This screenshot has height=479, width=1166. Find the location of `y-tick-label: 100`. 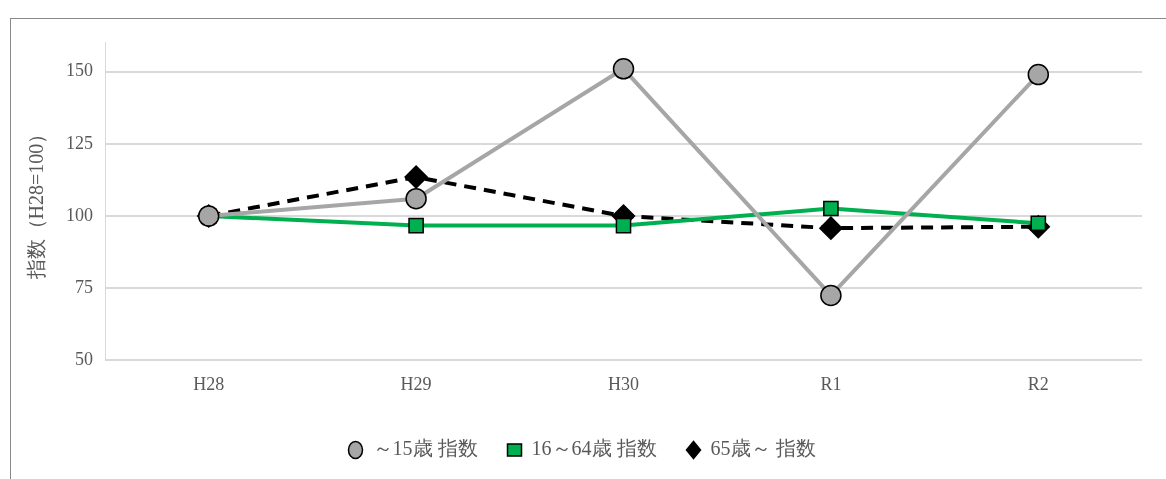

y-tick-label: 100 is located at coordinates (79, 214).